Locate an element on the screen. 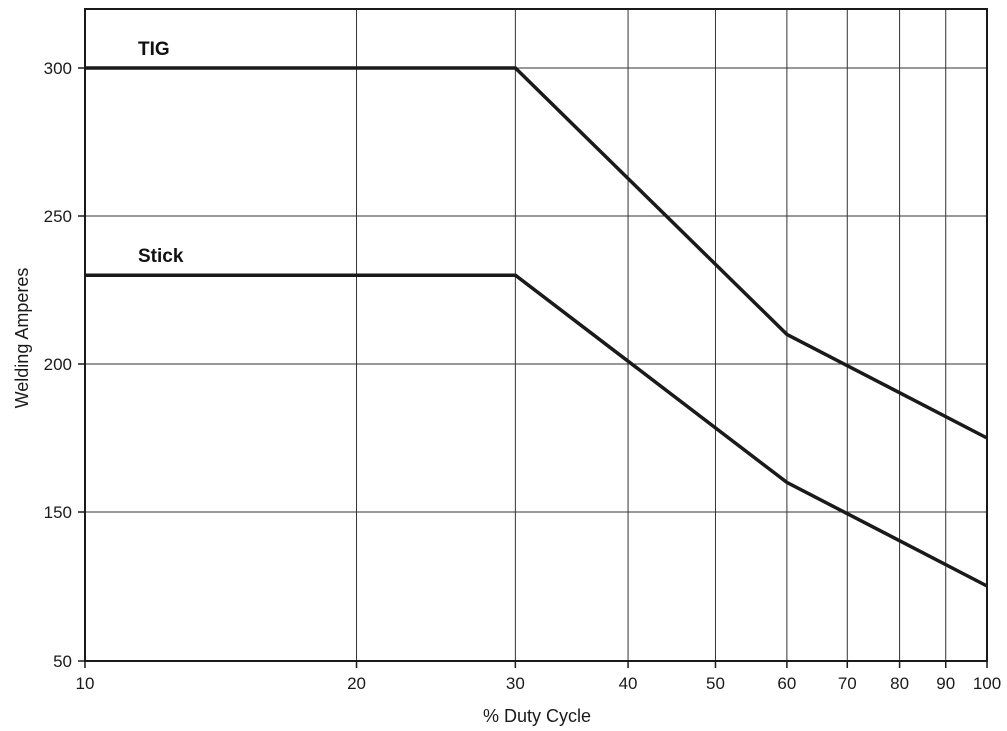 This screenshot has width=1007, height=731. x-tick-label: 20 is located at coordinates (356, 683).